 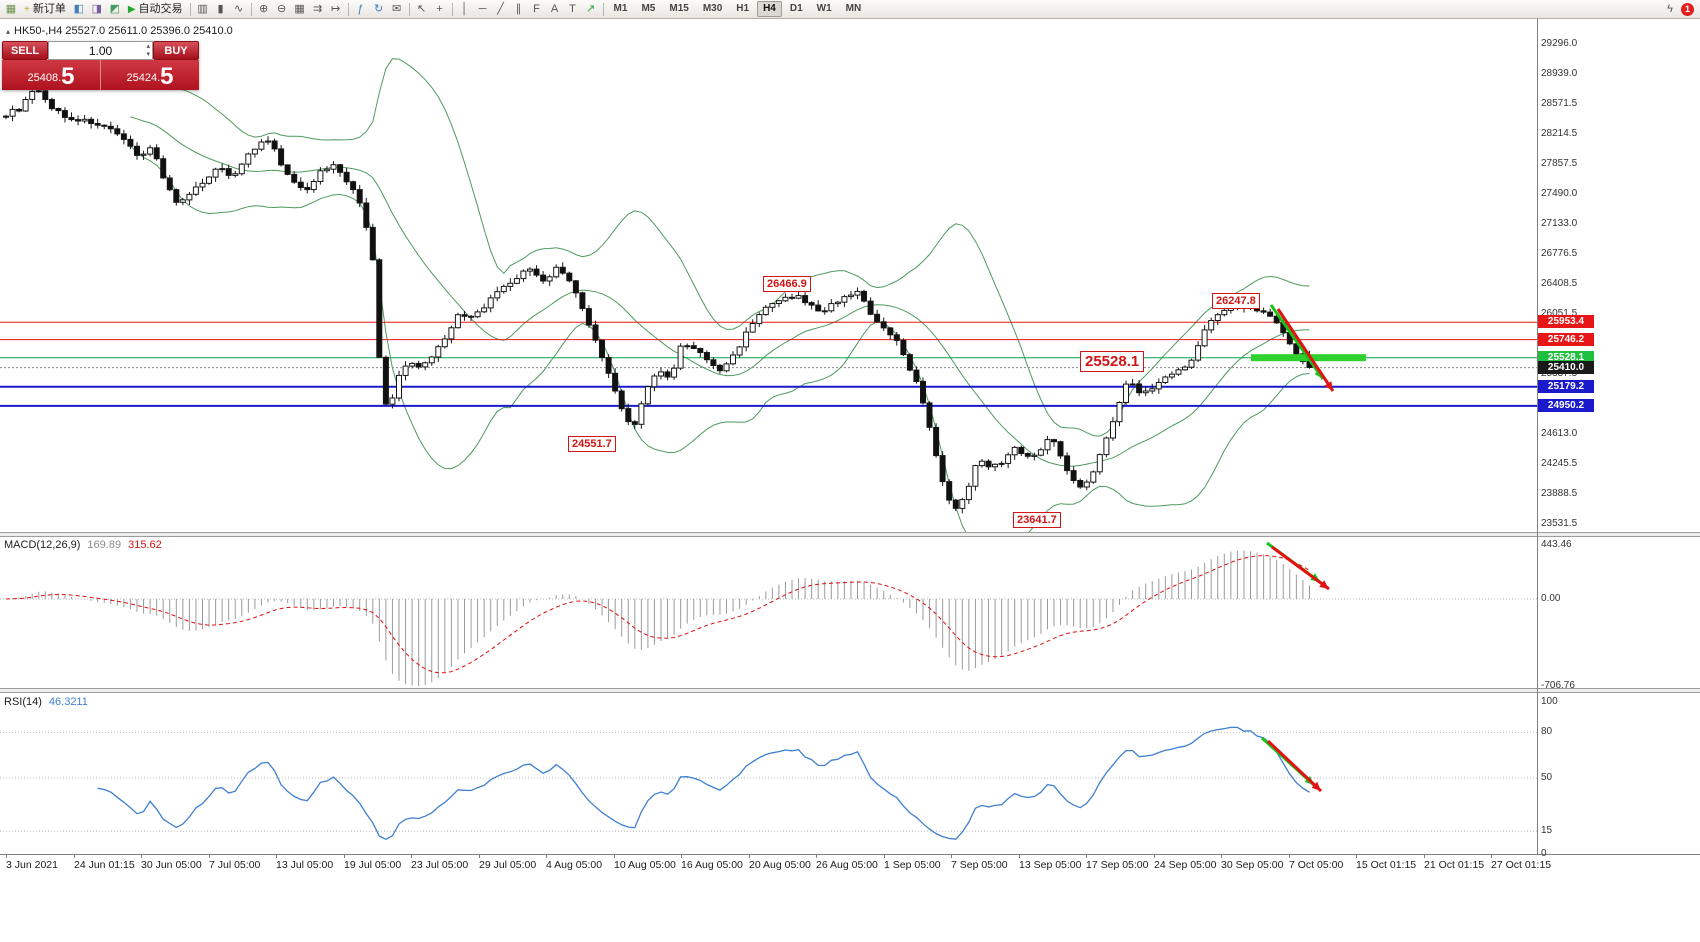 What do you see at coordinates (787, 284) in the screenshot?
I see `price-callout-26466.9: 26466.9` at bounding box center [787, 284].